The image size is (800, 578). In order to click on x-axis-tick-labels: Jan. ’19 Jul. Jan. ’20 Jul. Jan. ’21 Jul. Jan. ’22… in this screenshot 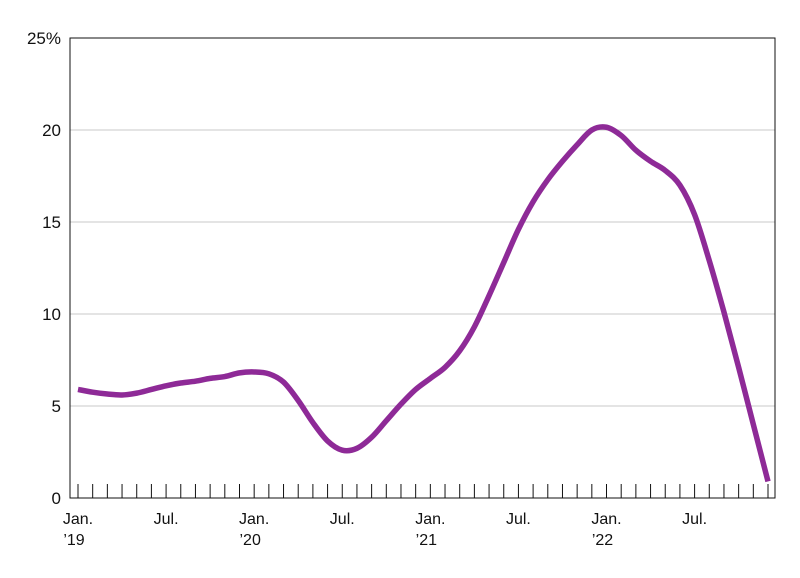, I will do `click(385, 530)`.